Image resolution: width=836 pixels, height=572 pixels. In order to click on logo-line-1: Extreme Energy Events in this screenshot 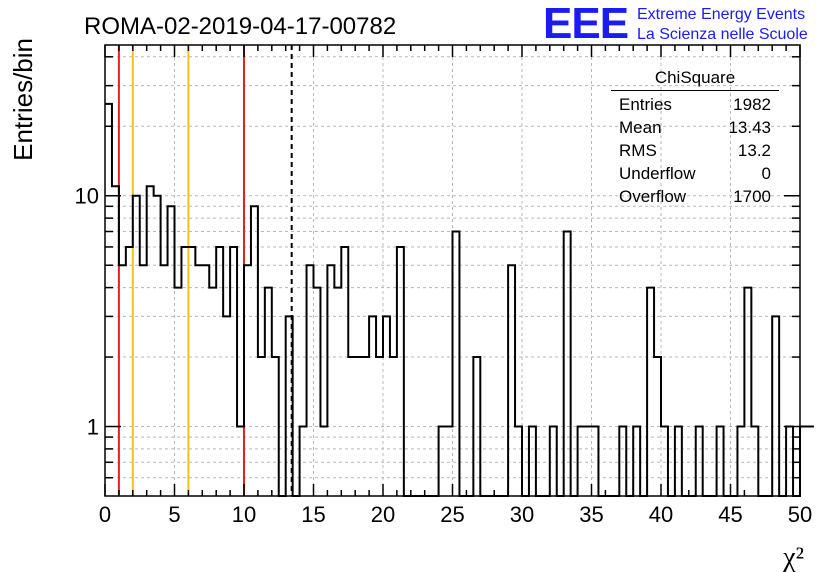, I will do `click(721, 14)`.